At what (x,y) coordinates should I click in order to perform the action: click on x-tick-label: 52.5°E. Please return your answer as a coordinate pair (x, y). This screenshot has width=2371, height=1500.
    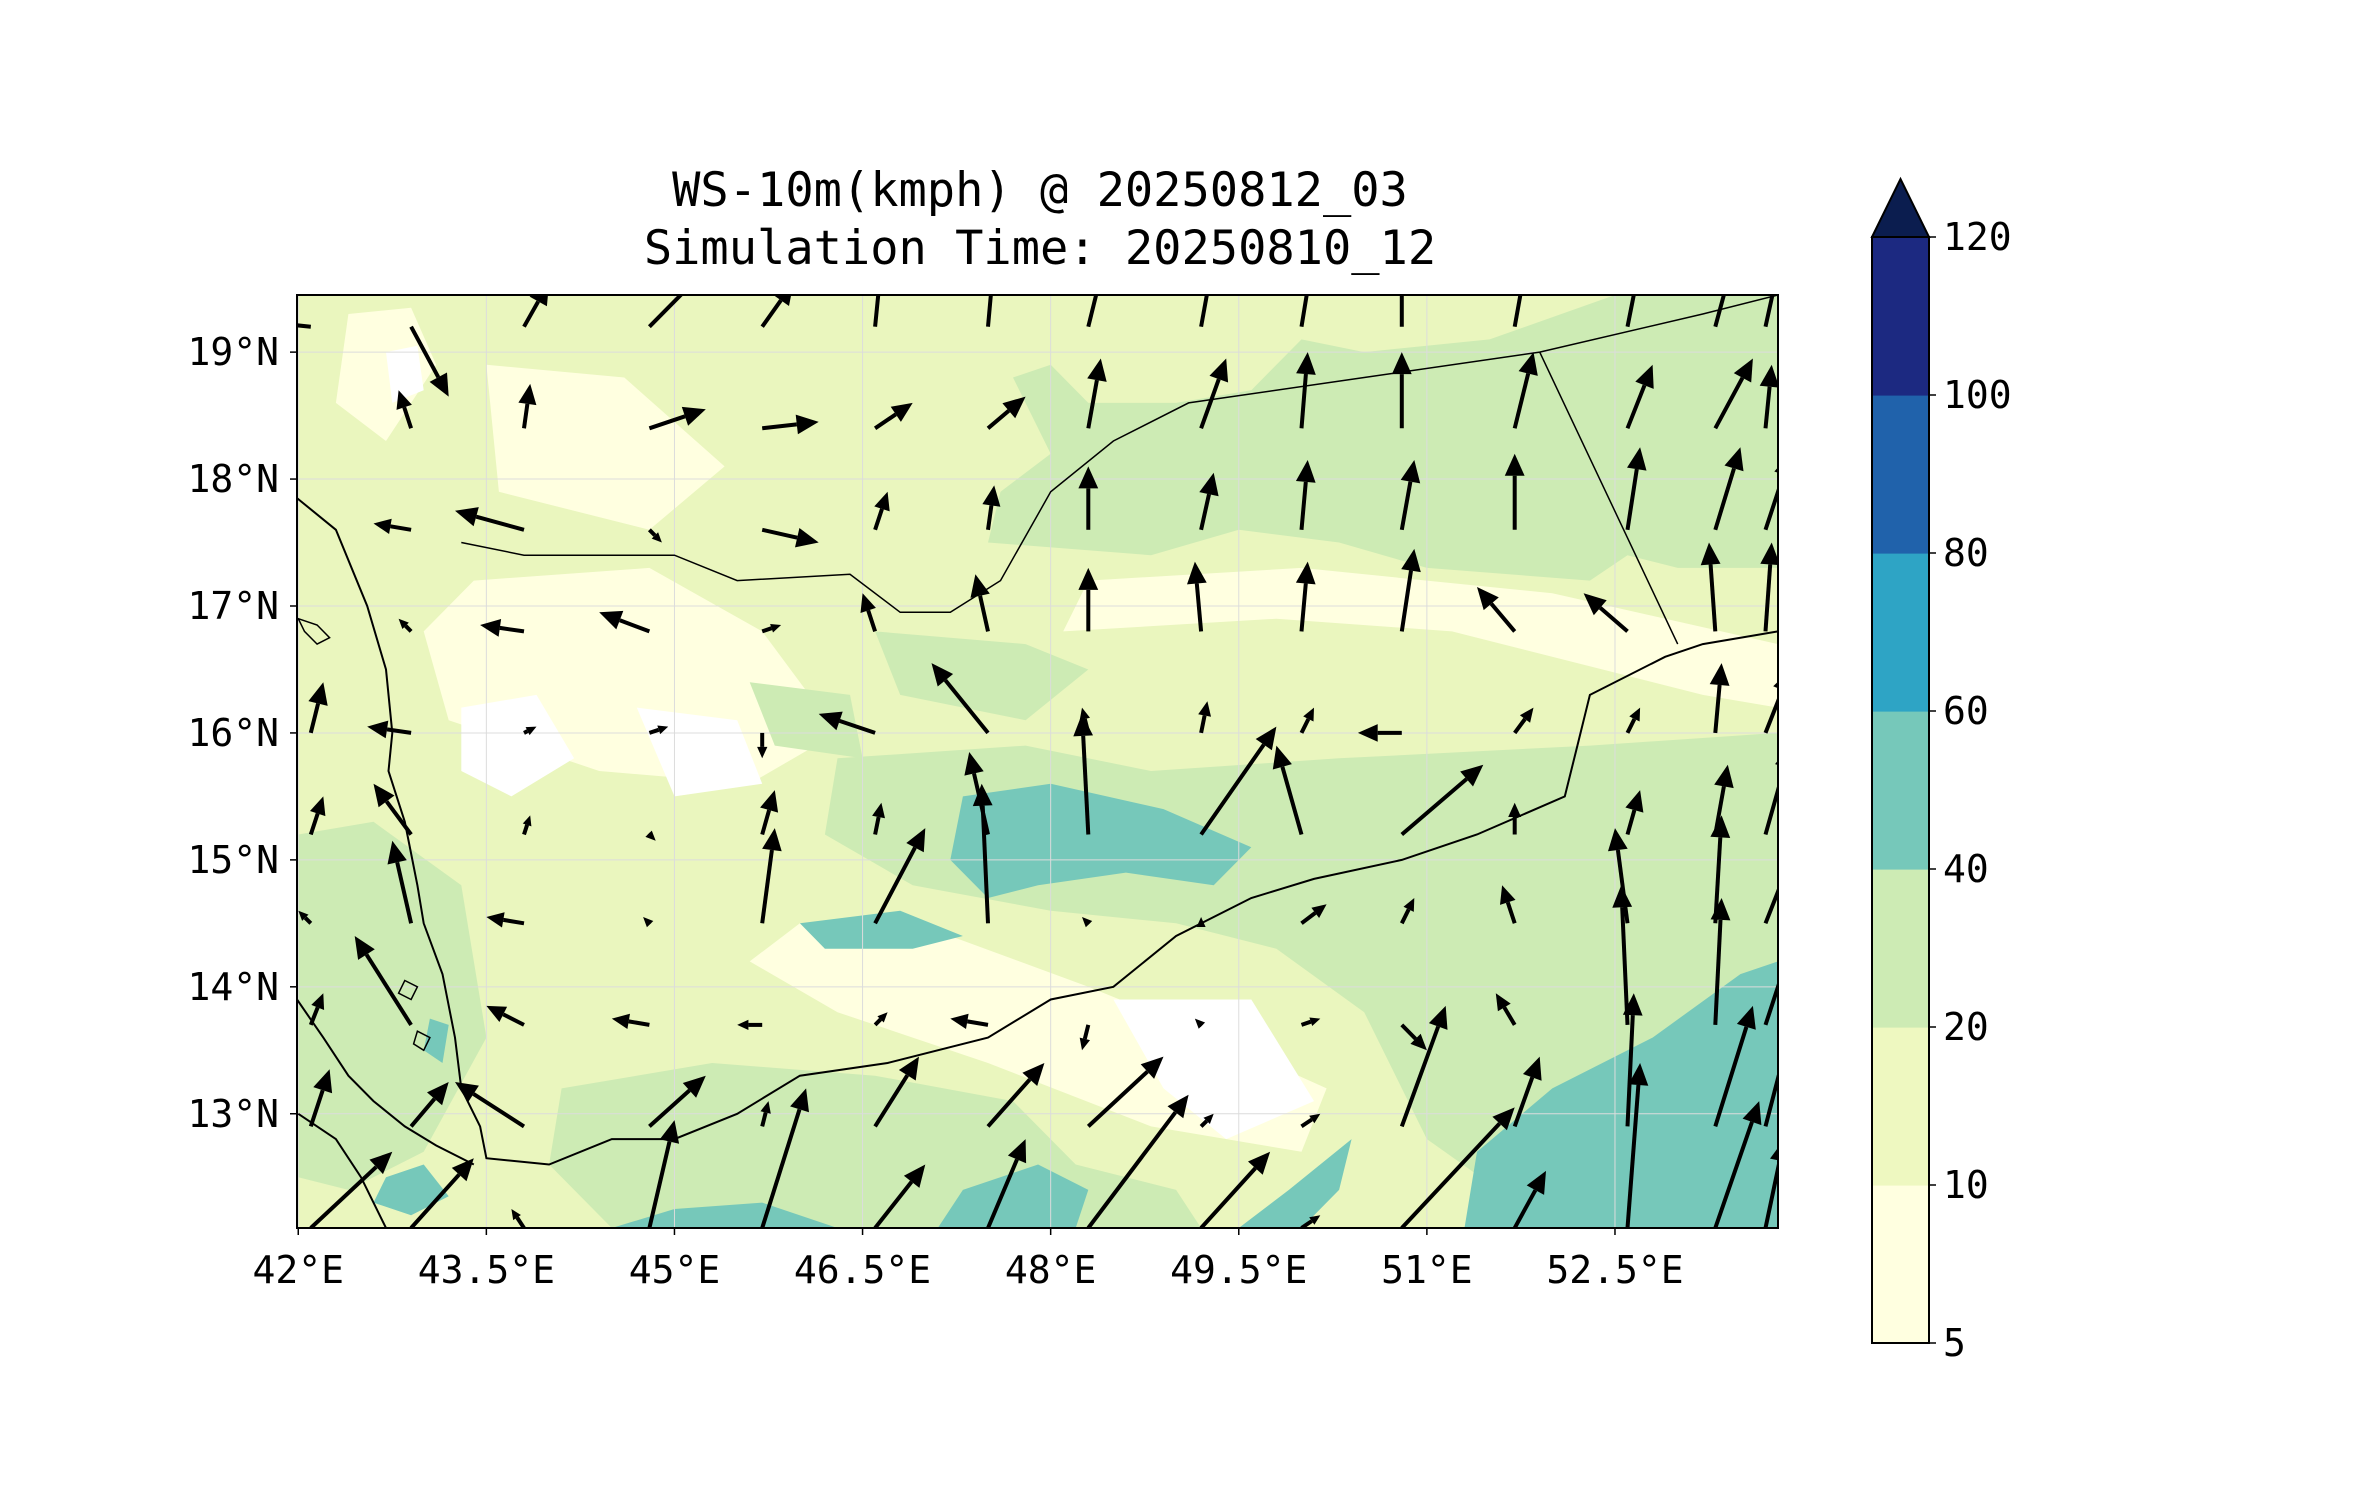
    Looking at the image, I should click on (1614, 1270).